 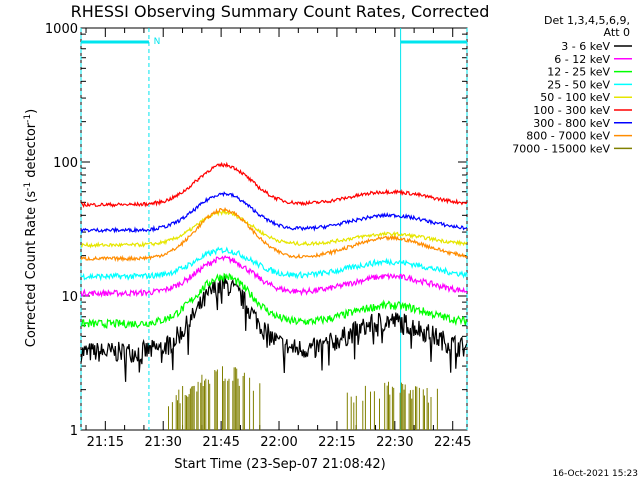 I want to click on y-tick-label: 1000, so click(x=61, y=29).